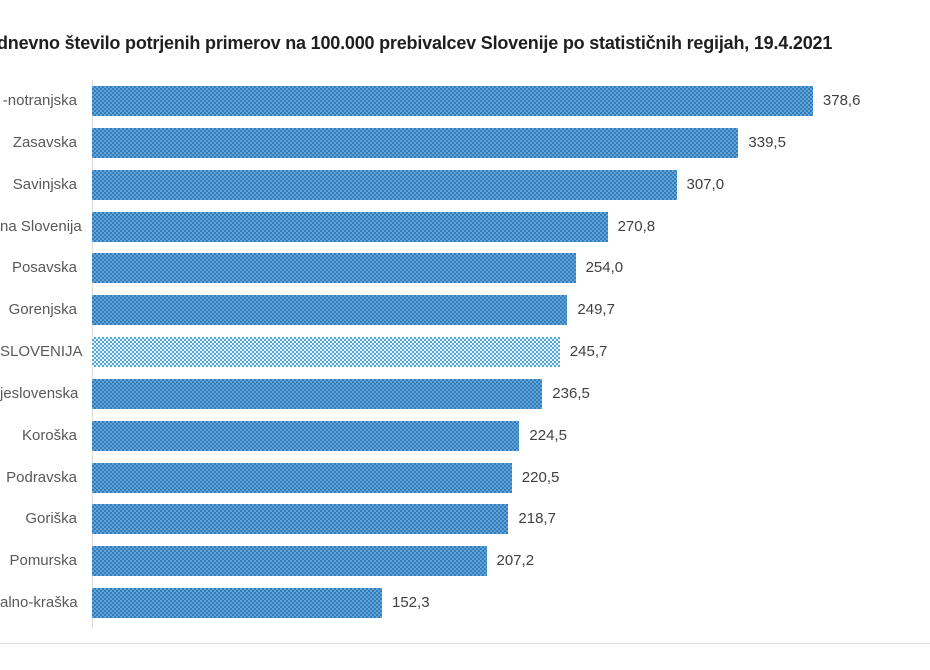 The height and width of the screenshot is (670, 930). I want to click on bar-row: -notranjska 378,6, so click(465, 101).